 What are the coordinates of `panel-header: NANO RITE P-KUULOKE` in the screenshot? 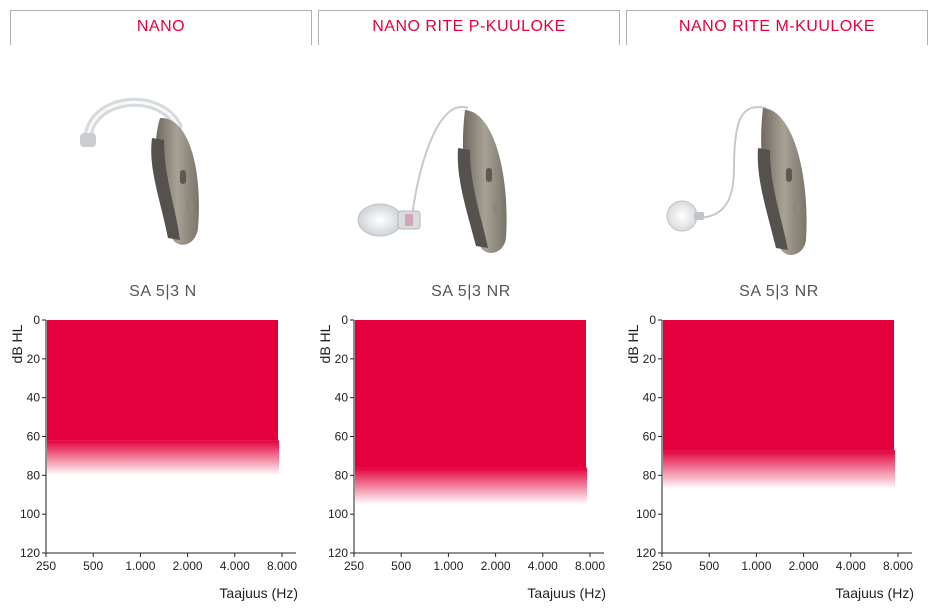 It's located at (469, 27).